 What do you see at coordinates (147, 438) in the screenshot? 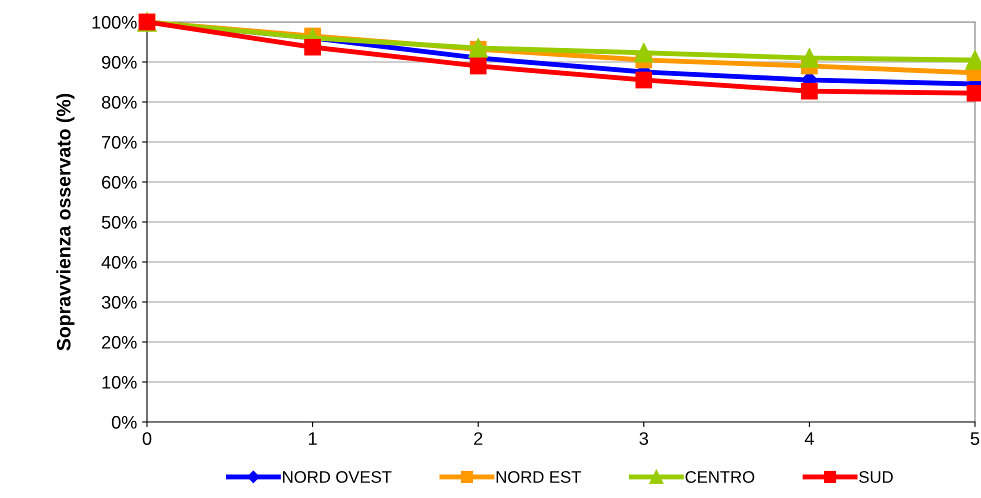
I see `x-tick-label: 0` at bounding box center [147, 438].